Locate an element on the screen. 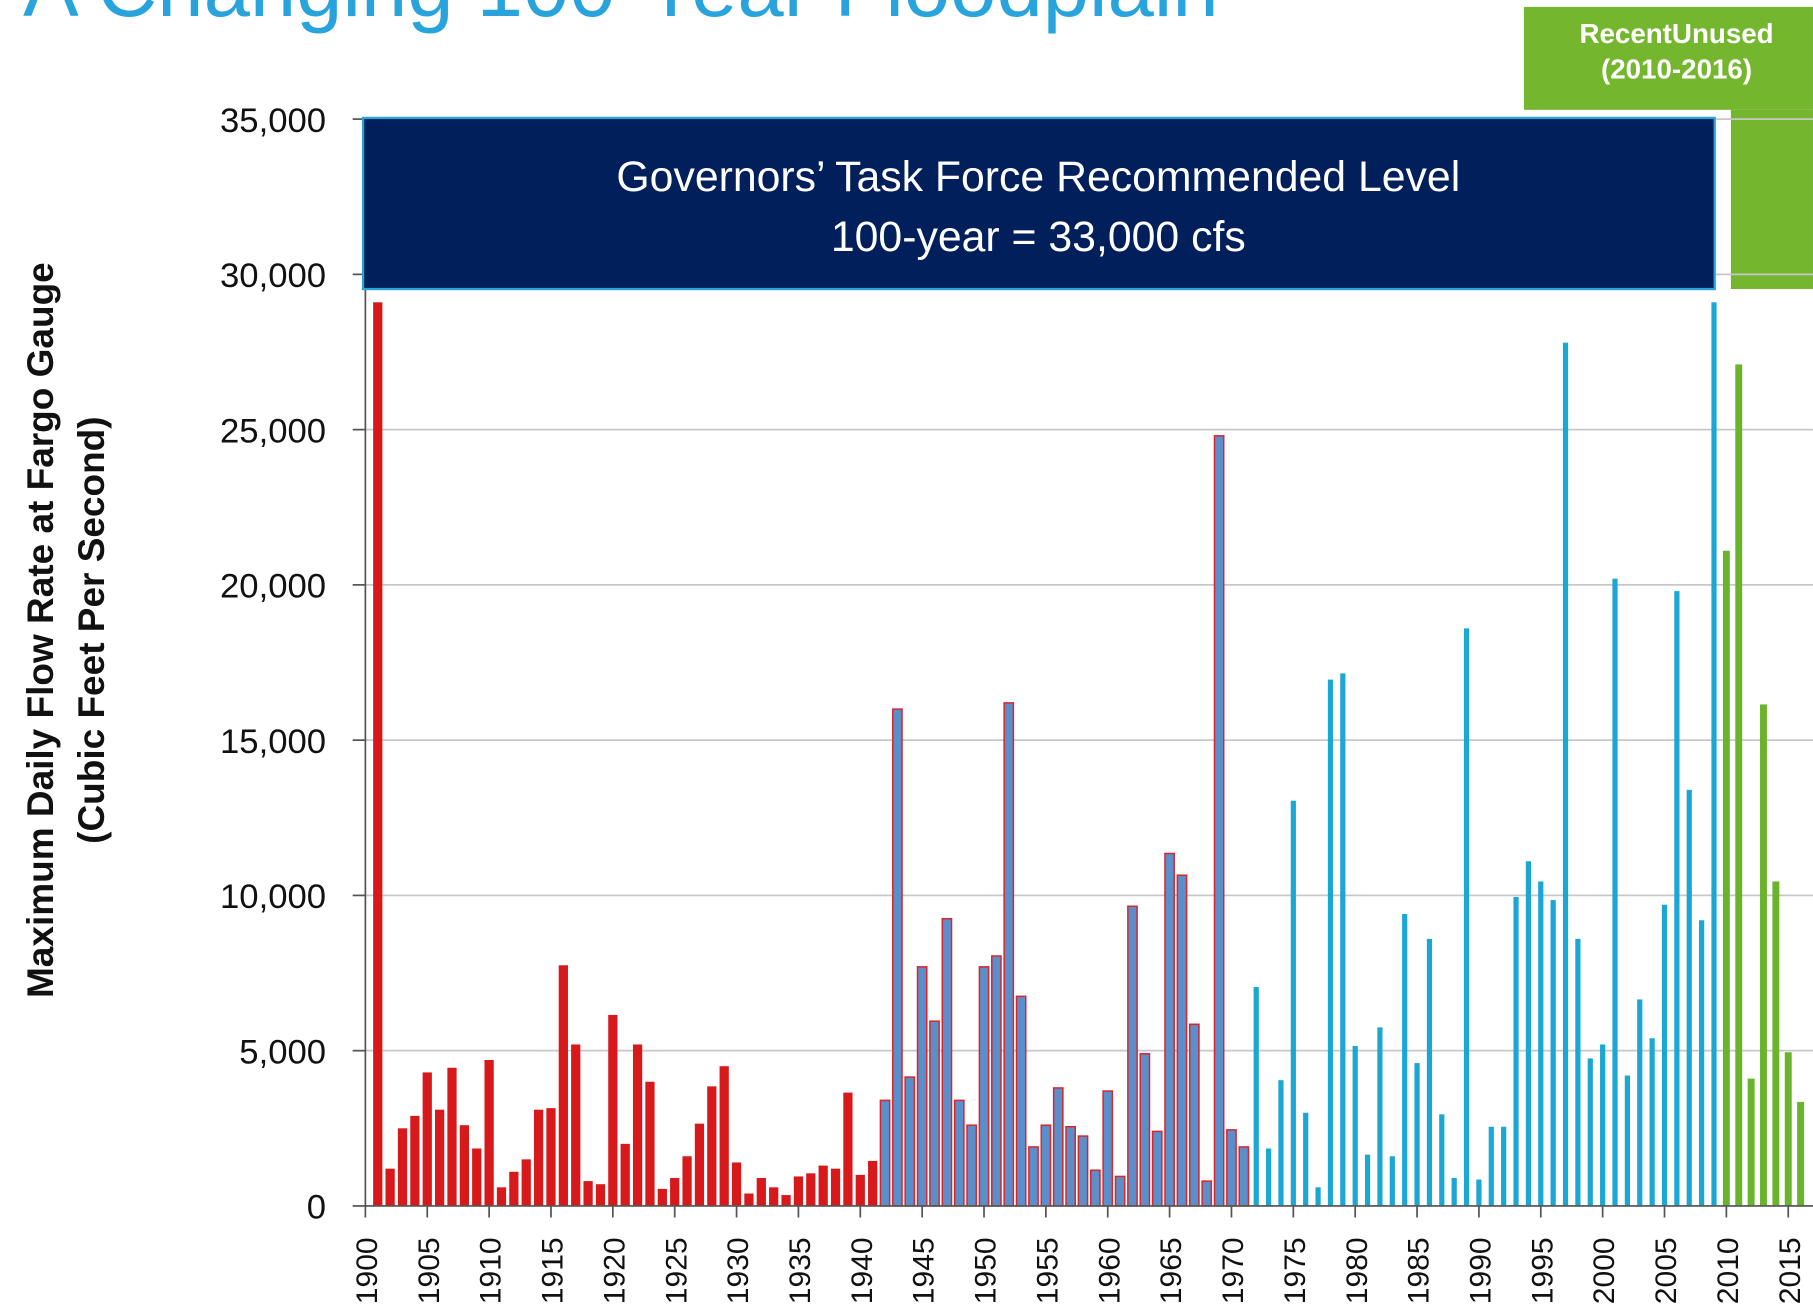 Image resolution: width=1813 pixels, height=1310 pixels. x-tick-label: 1955 is located at coordinates (1047, 1270).